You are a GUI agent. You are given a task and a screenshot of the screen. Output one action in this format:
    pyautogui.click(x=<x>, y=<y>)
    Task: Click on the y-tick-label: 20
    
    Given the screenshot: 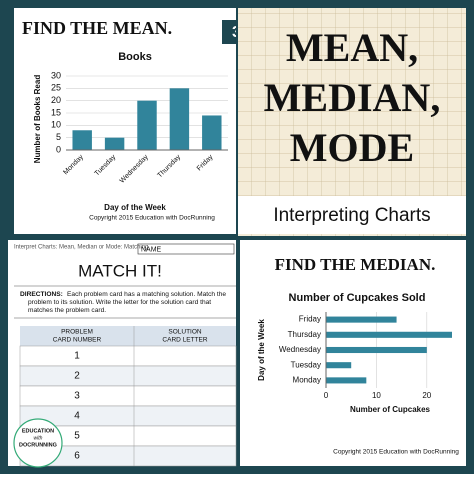 What is the action you would take?
    pyautogui.click(x=56, y=100)
    